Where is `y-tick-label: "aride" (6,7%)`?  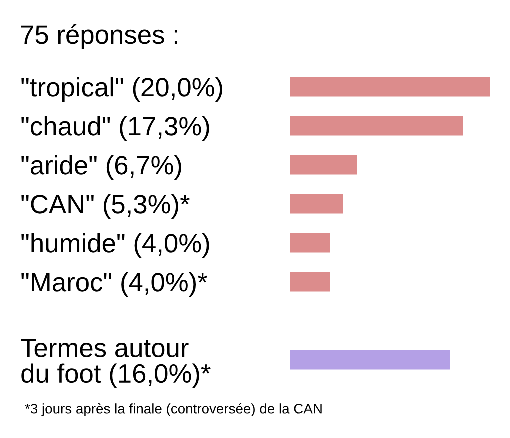 y-tick-label: "aride" (6,7%) is located at coordinates (102, 167).